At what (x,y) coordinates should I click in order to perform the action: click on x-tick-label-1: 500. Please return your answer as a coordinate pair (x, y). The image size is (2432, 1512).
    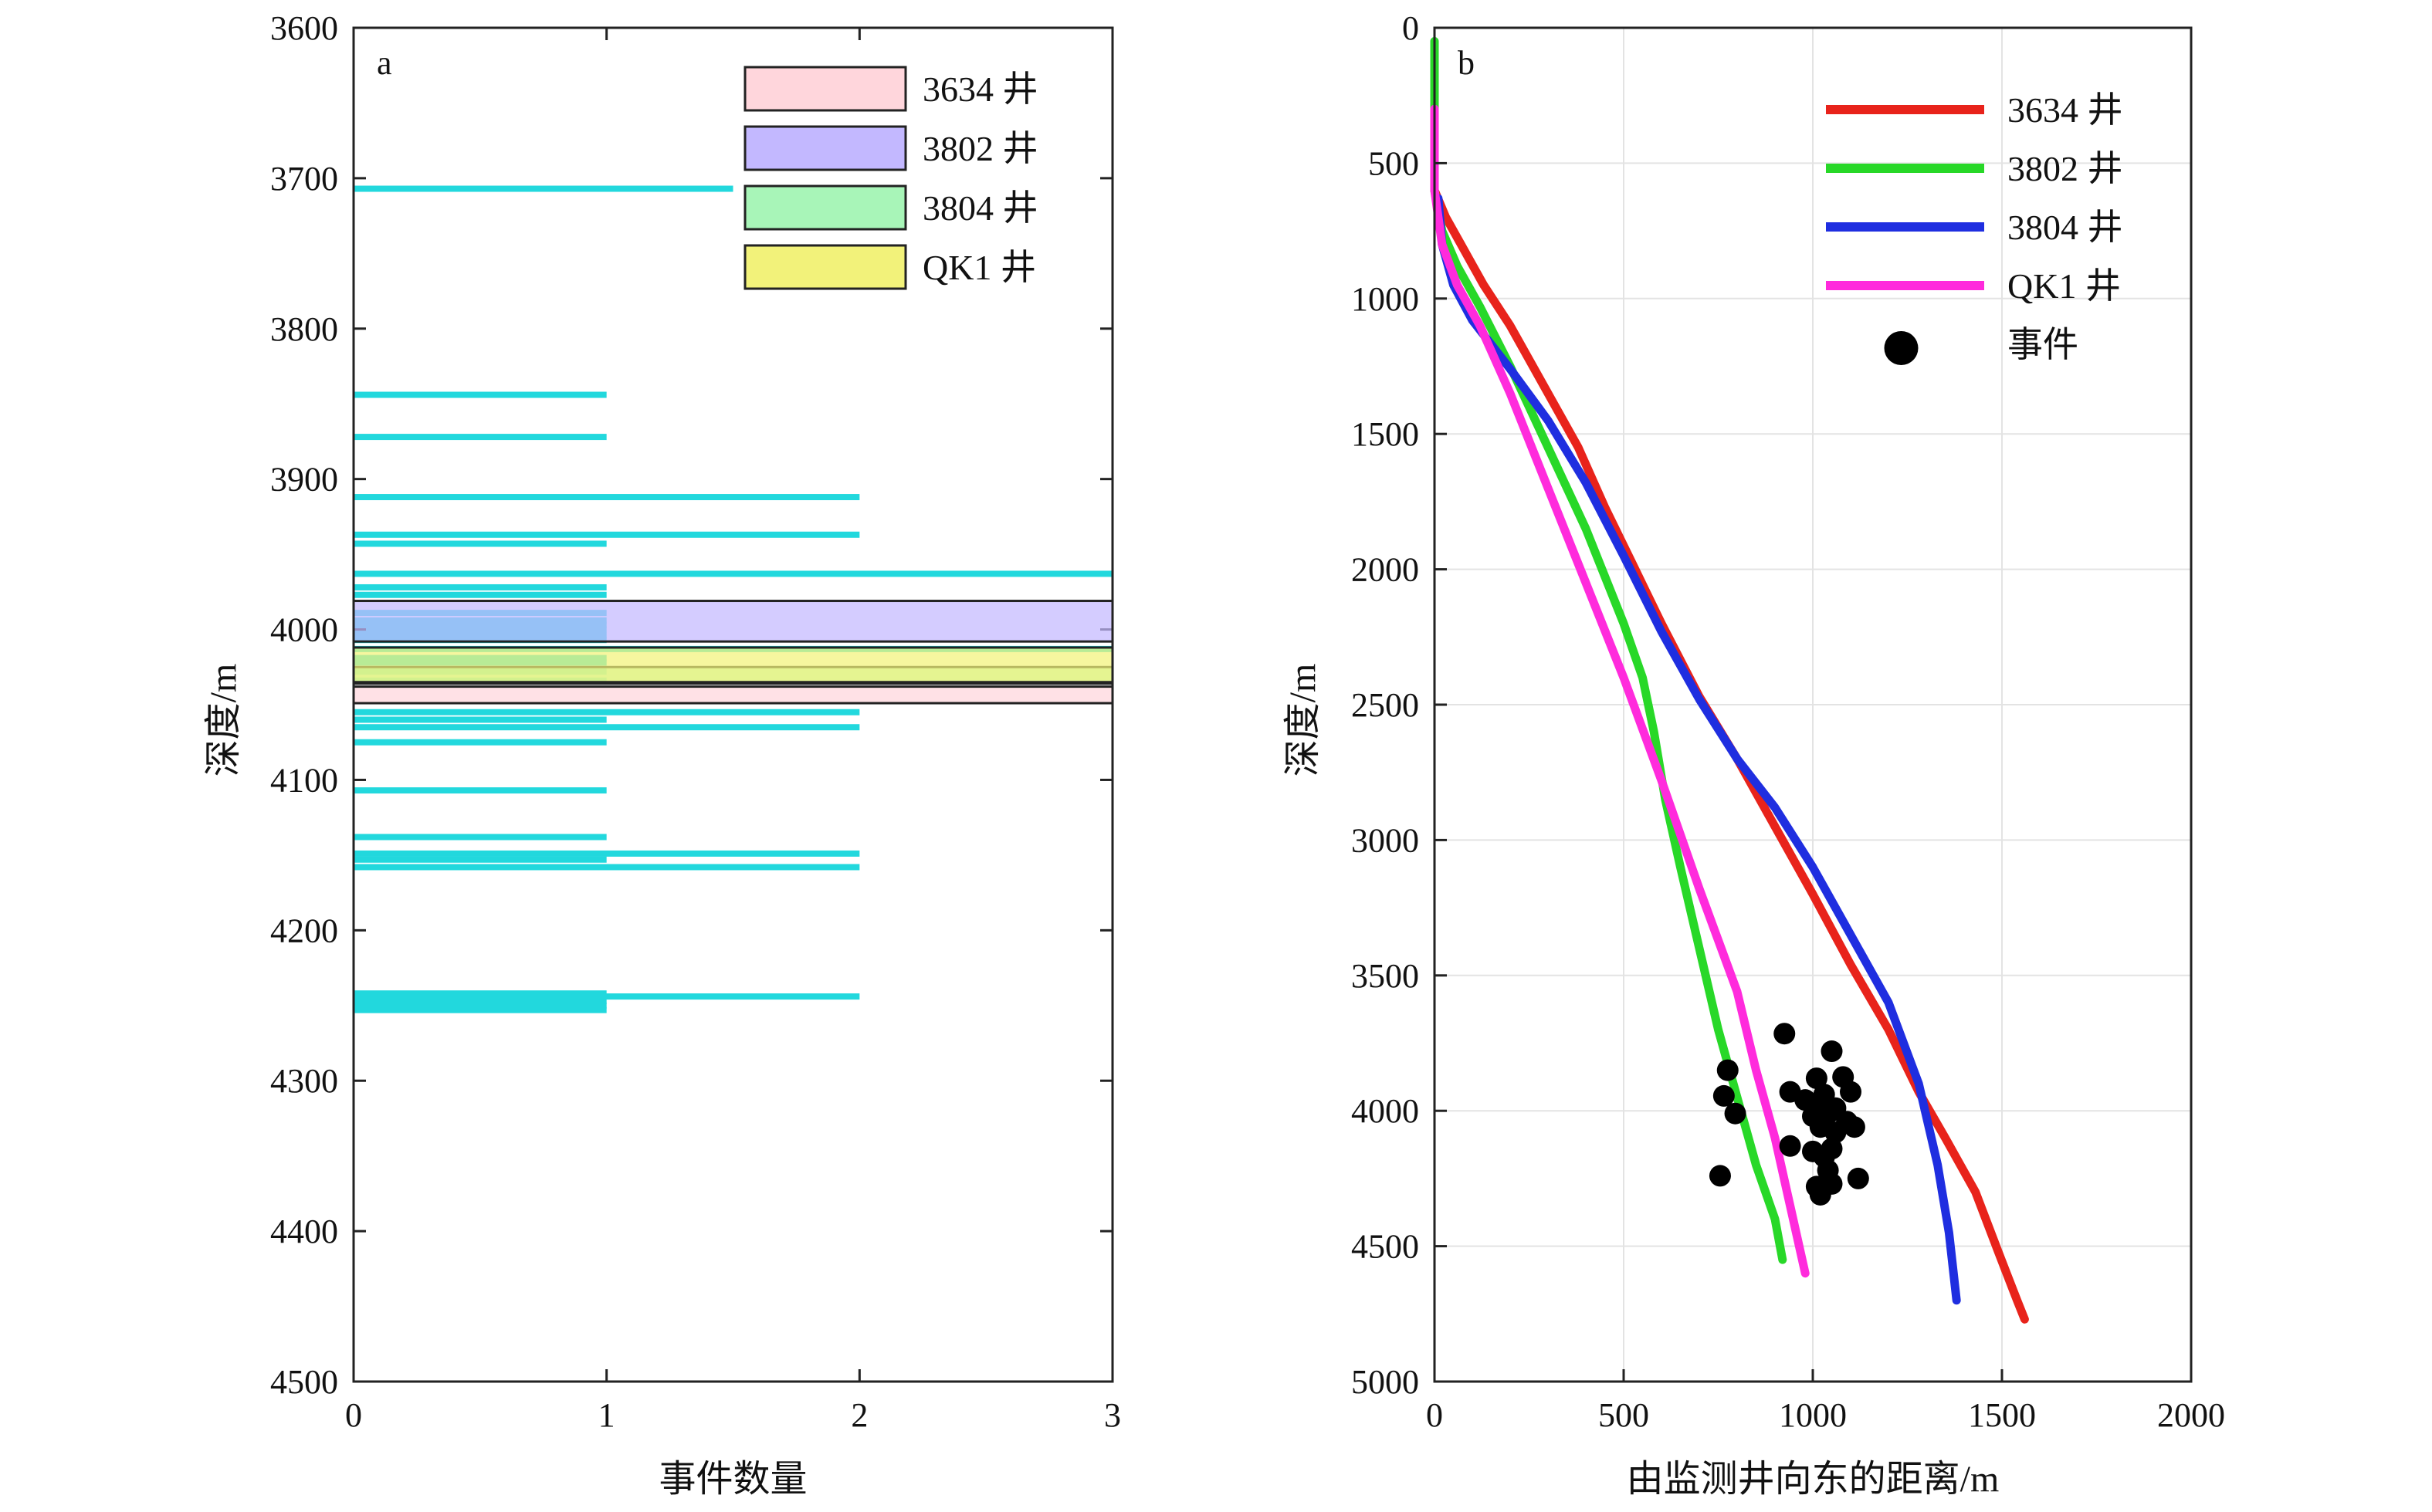
    Looking at the image, I should click on (1623, 1415).